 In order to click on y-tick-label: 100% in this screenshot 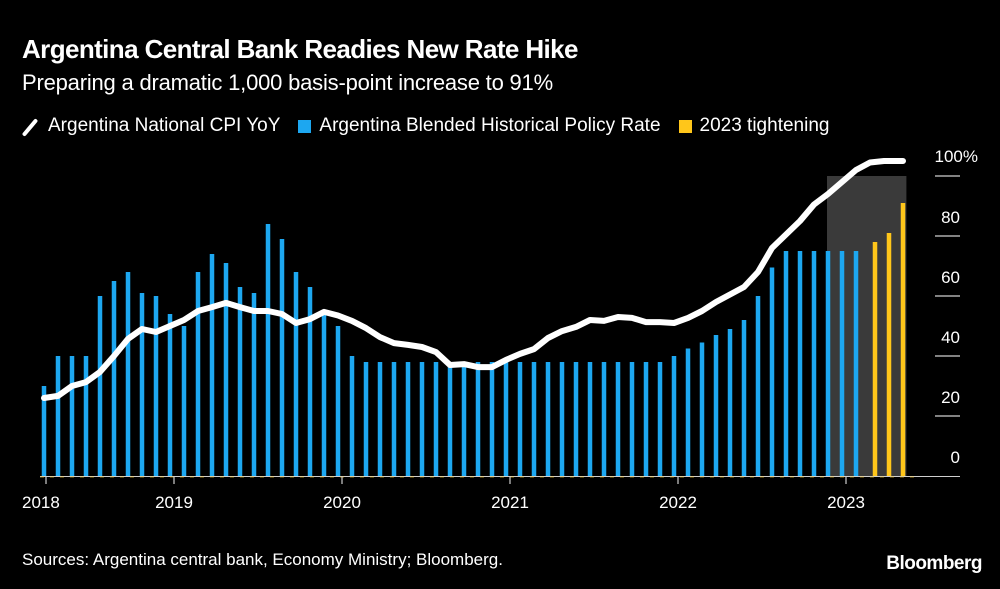, I will do `click(956, 156)`.